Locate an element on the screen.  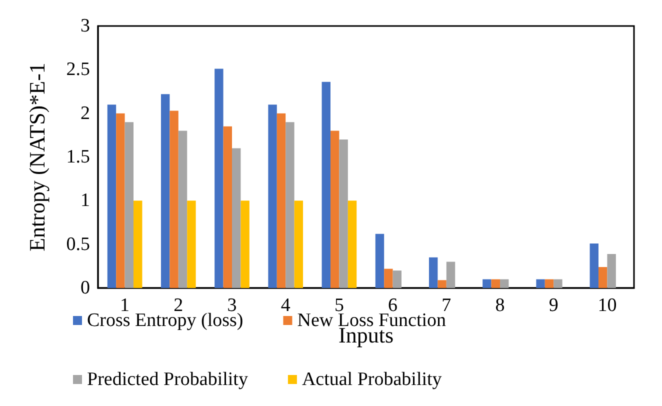
x-tick-label: 7 is located at coordinates (447, 305).